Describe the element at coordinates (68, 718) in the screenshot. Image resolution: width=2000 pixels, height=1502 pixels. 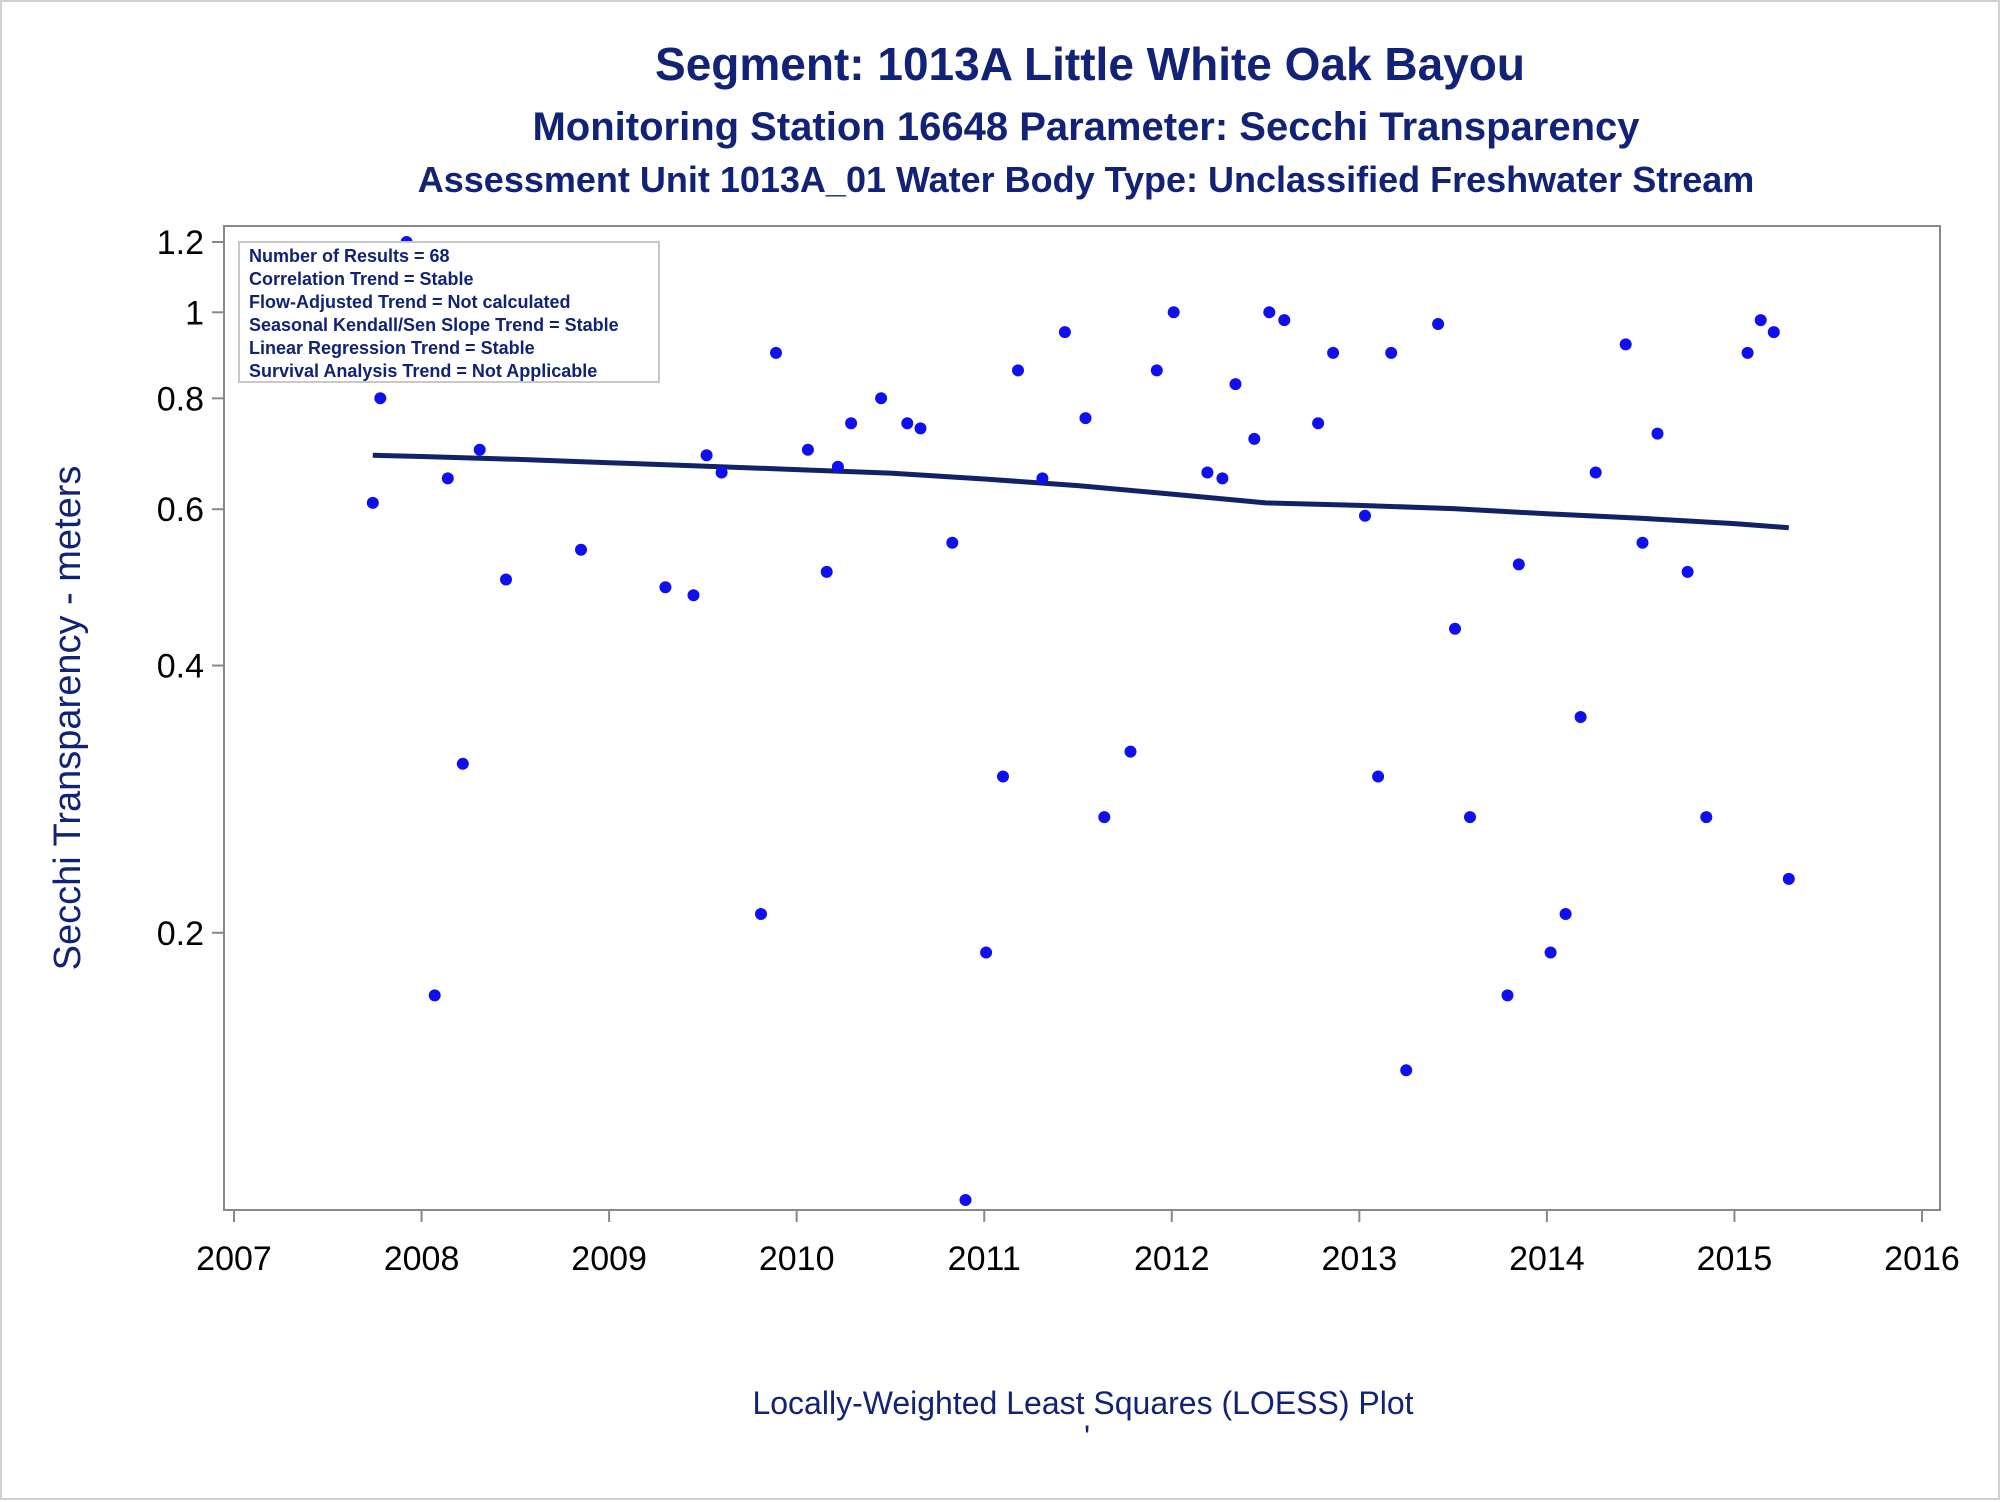
I see `y-axis-label: Secchi Transparency - meters` at that location.